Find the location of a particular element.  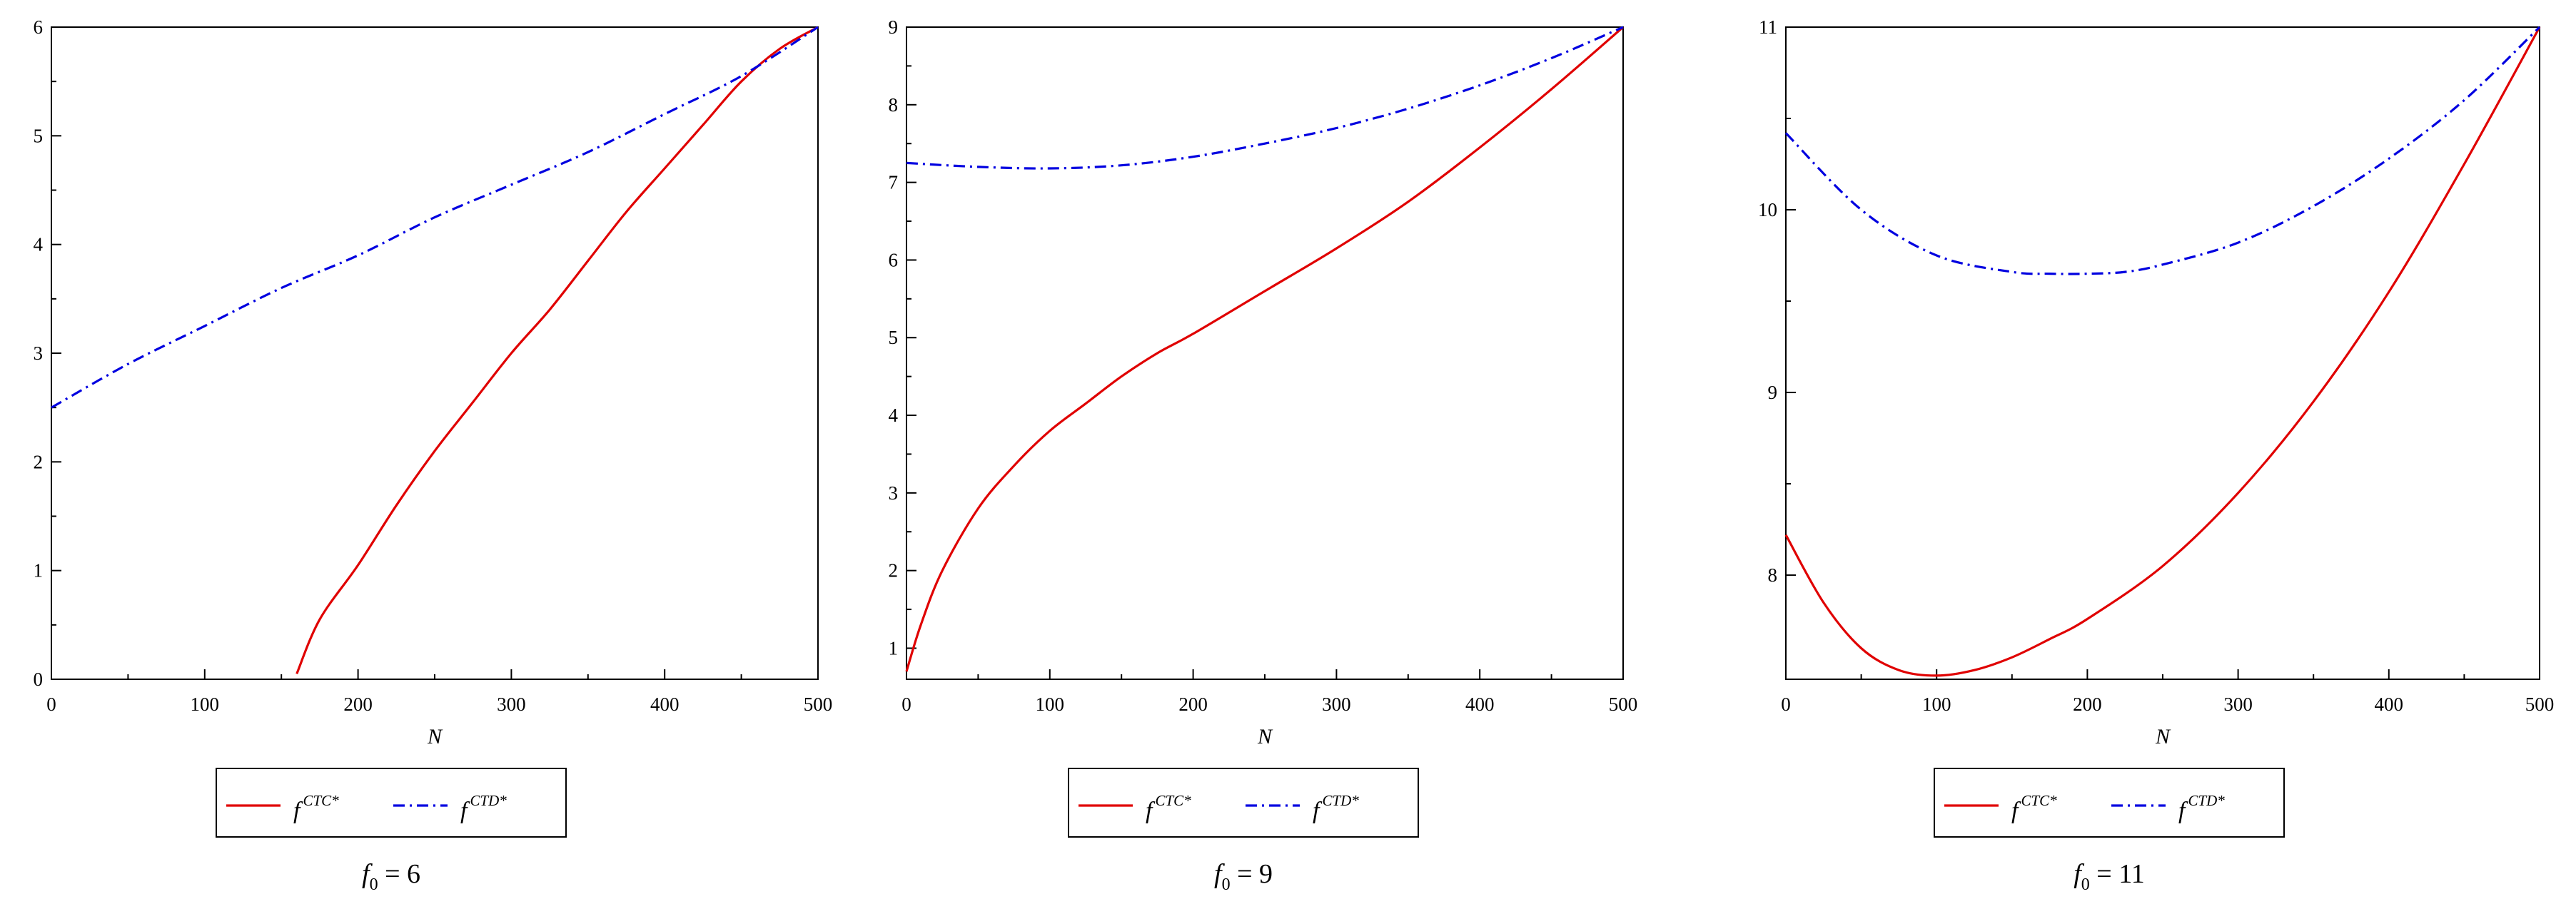

panel-caption: f0 = 6 is located at coordinates (391, 876).